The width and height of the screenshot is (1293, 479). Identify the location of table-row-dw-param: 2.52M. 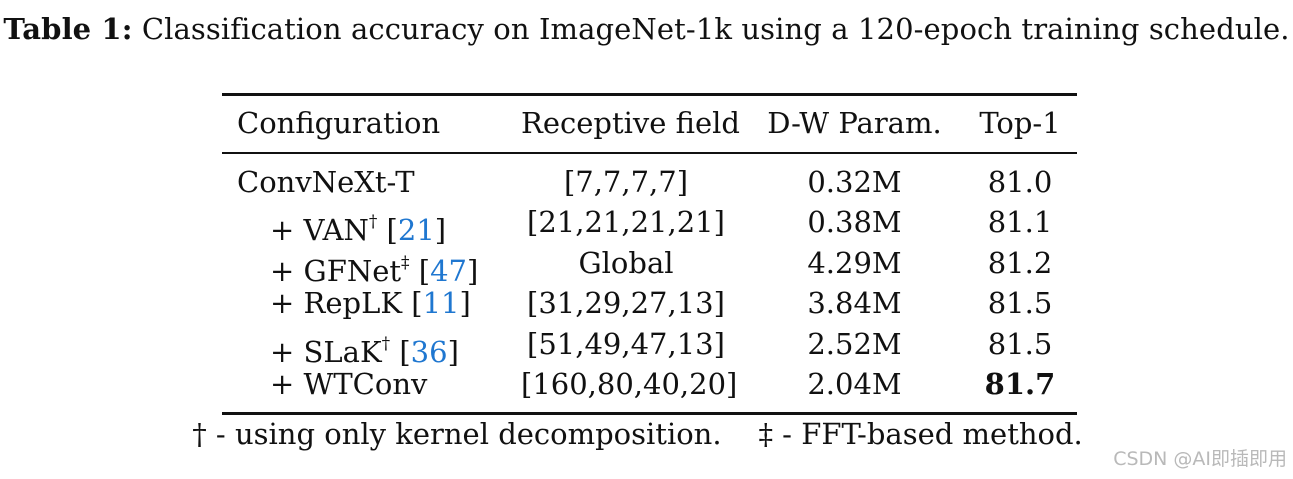
(854, 344).